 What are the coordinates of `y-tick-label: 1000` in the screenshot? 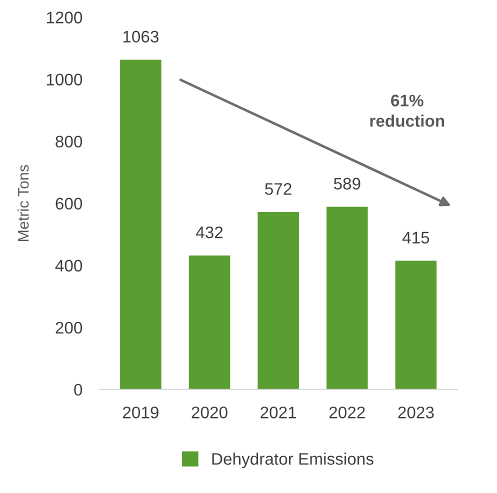 It's located at (64, 80).